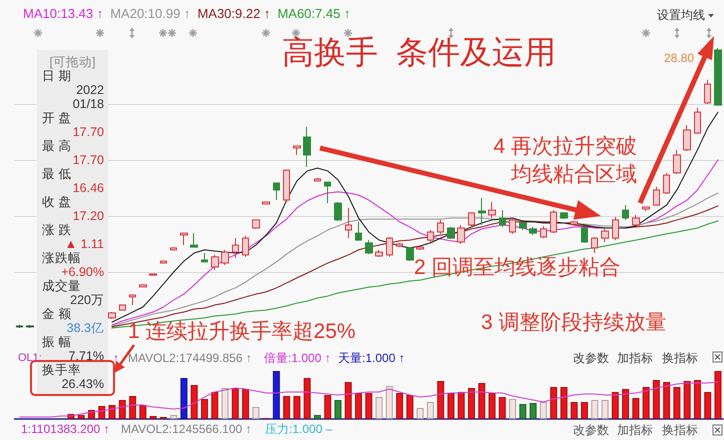 This screenshot has width=724, height=440. What do you see at coordinates (86, 356) in the screenshot?
I see `text: 7.71%` at bounding box center [86, 356].